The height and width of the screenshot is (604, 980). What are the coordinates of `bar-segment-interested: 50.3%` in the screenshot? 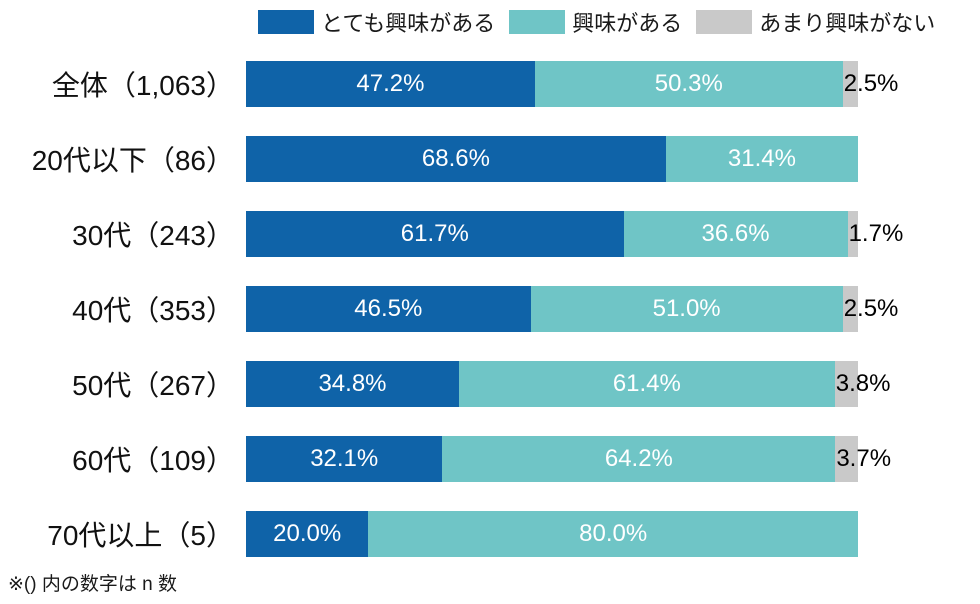 It's located at (688, 84).